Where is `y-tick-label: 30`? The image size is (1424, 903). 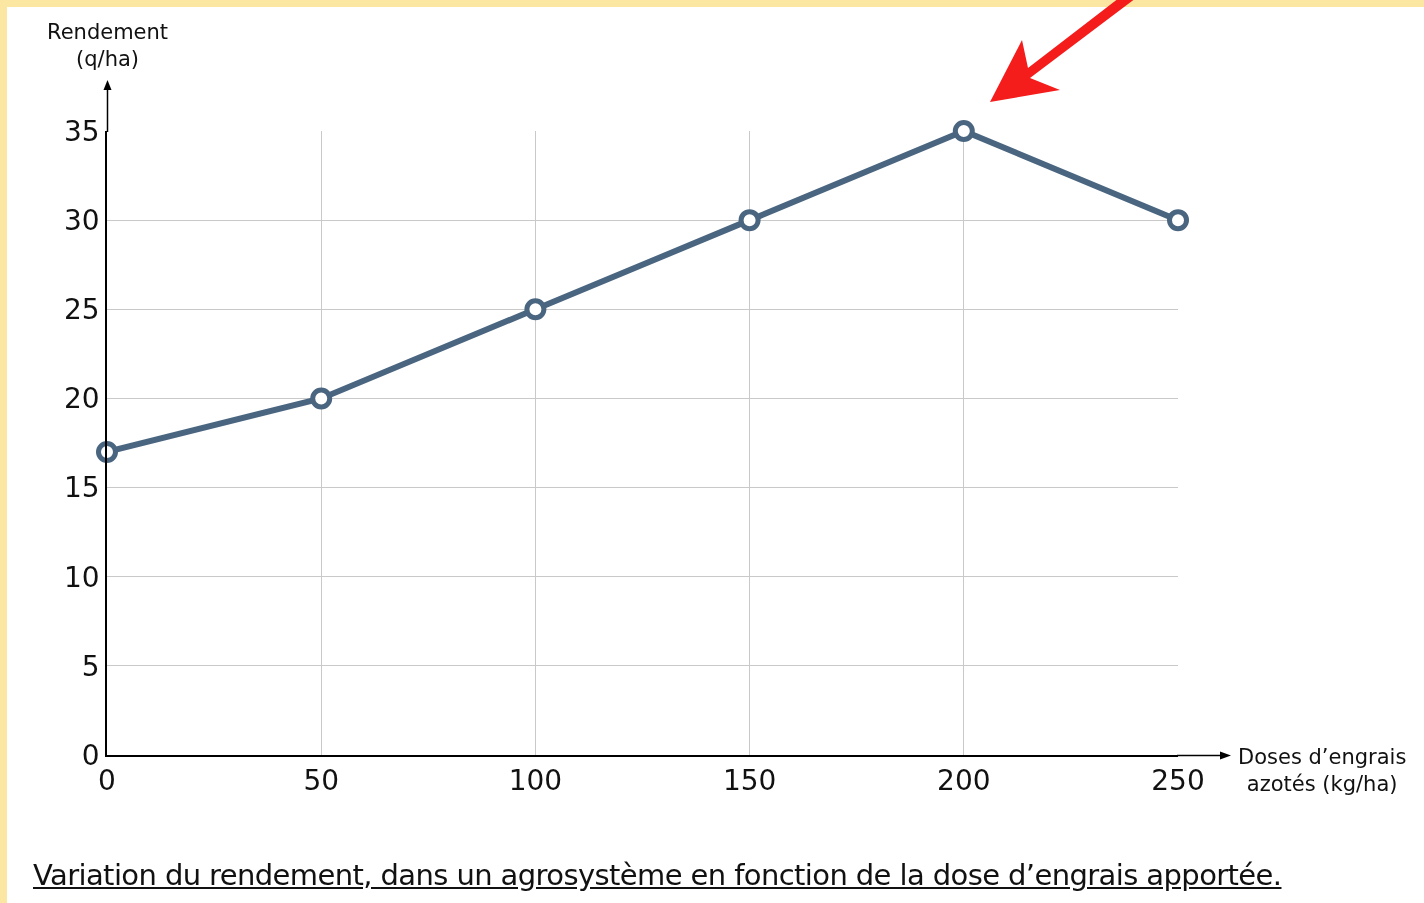
y-tick-label: 30 is located at coordinates (82, 220).